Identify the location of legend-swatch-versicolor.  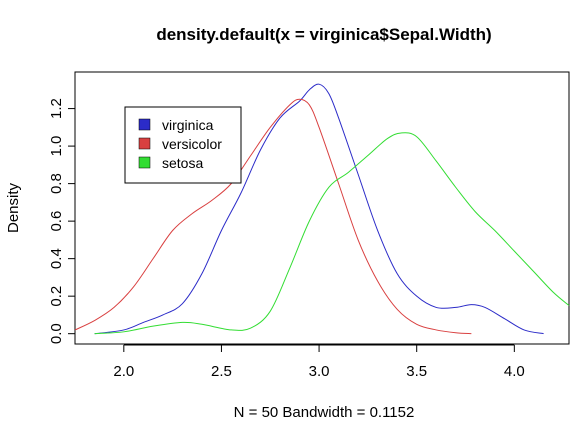
(144, 143).